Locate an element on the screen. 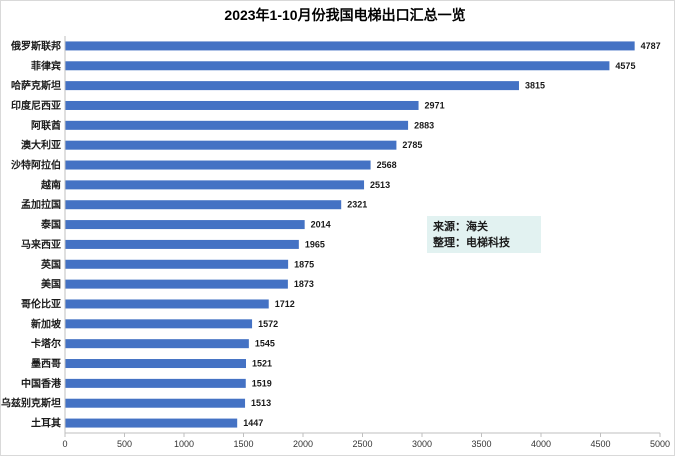 Image resolution: width=675 pixels, height=456 pixels. data-label: 1519 is located at coordinates (262, 383).